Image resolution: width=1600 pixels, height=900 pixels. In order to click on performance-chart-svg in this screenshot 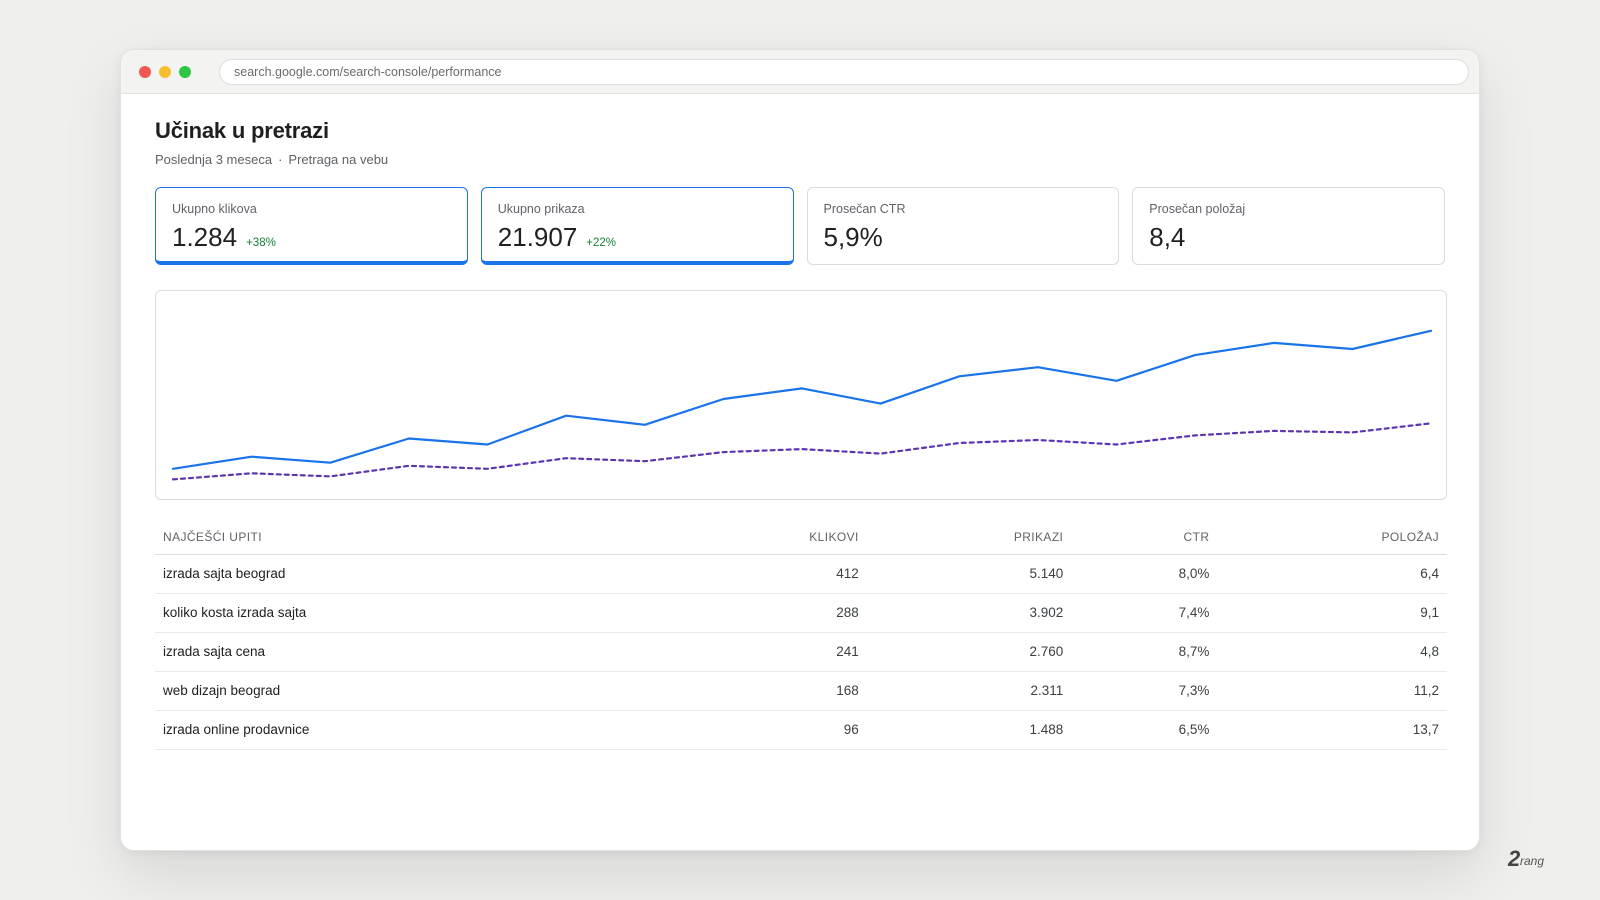, I will do `click(802, 405)`.